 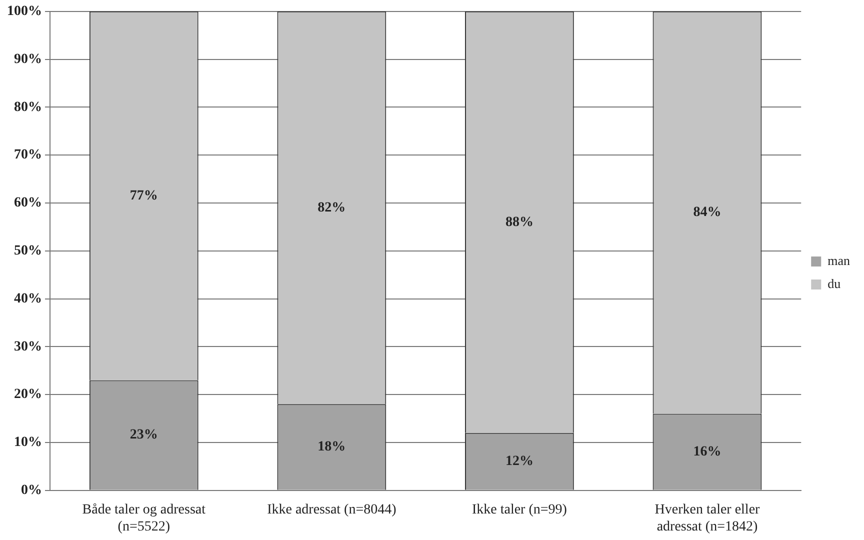 I want to click on data-label: 16%, so click(x=707, y=452).